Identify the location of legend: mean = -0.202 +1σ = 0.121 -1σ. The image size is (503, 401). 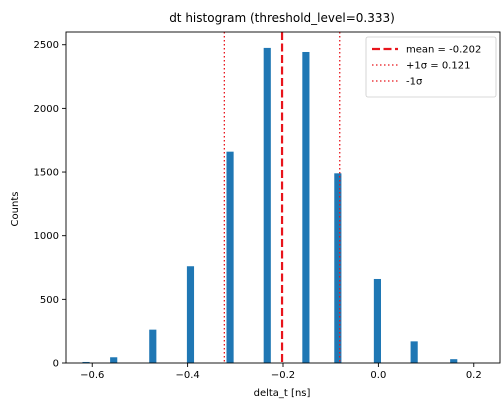
(431, 67).